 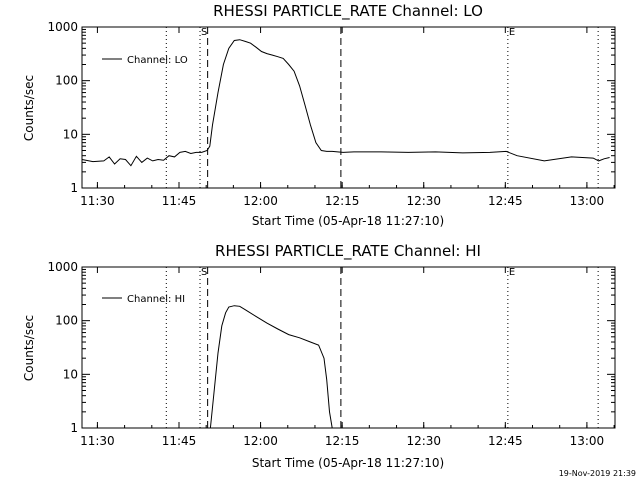 What do you see at coordinates (597, 473) in the screenshot?
I see `timestamp: 19-Nov-2019 21:39` at bounding box center [597, 473].